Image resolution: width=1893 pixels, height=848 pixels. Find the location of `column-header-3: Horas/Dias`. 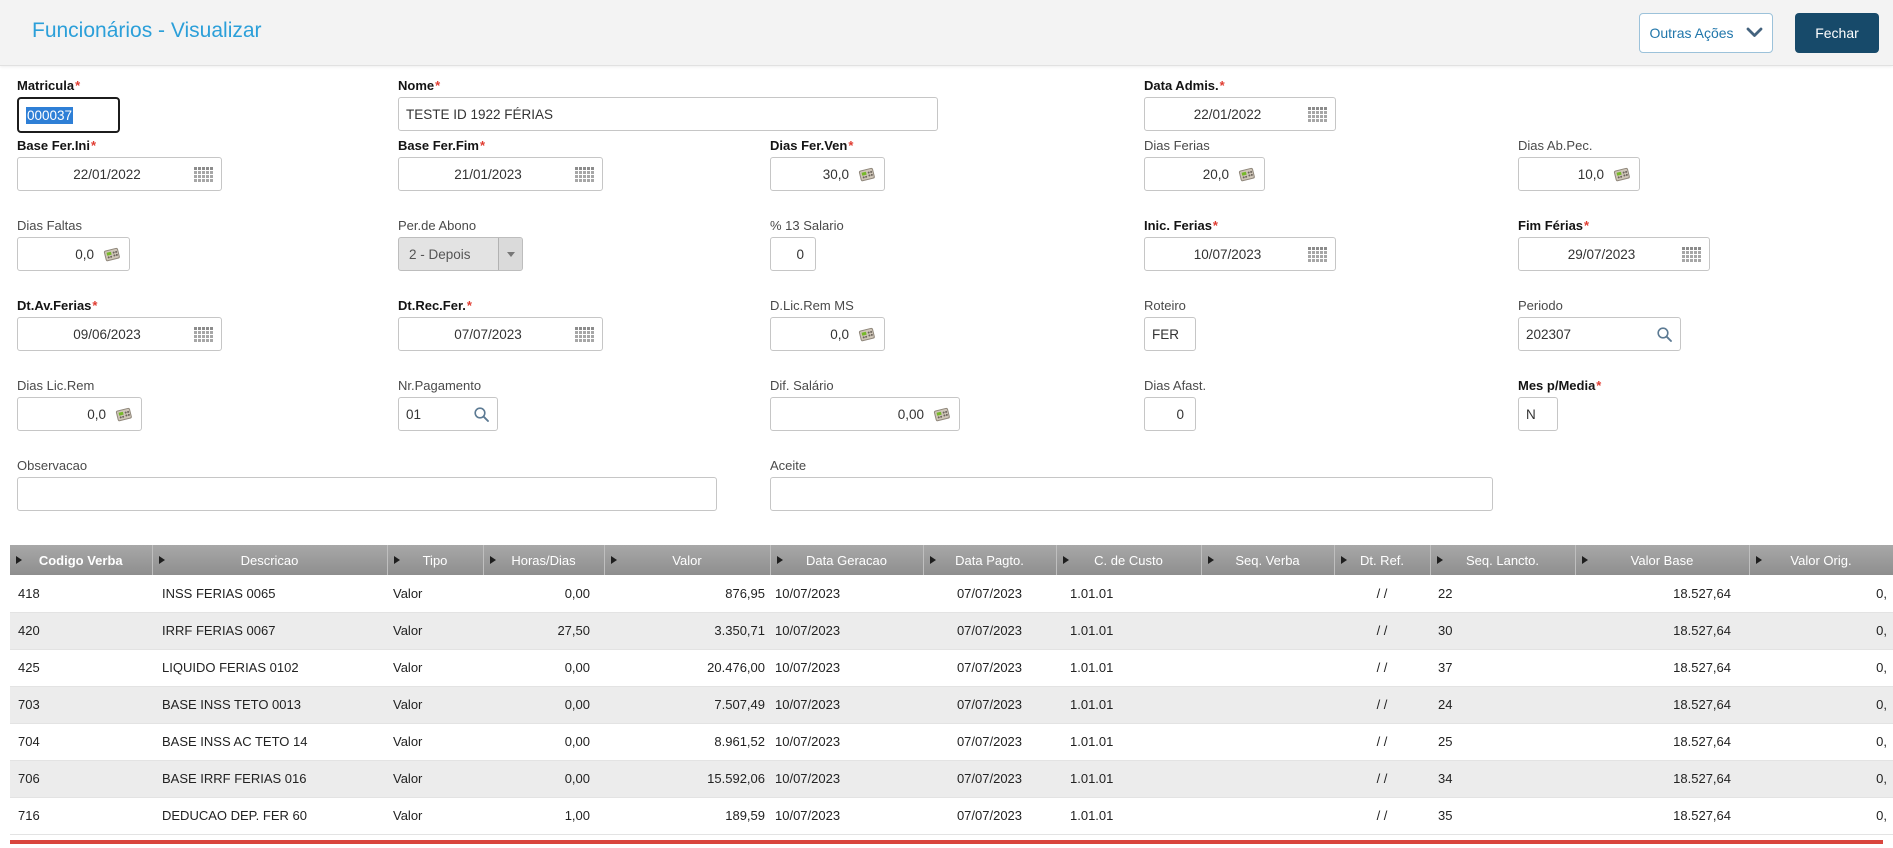

column-header-3: Horas/Dias is located at coordinates (544, 560).